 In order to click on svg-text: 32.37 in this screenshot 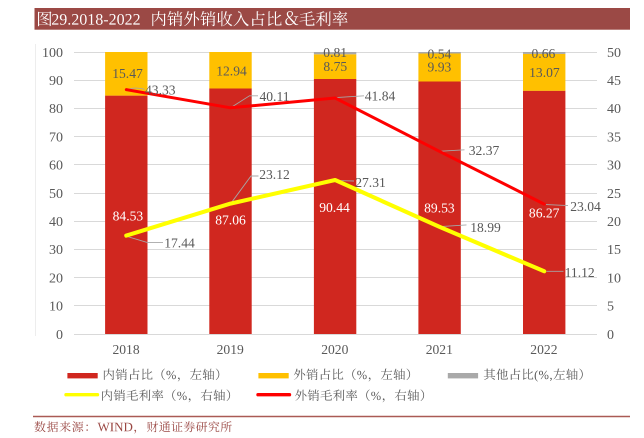, I will do `click(484, 150)`.